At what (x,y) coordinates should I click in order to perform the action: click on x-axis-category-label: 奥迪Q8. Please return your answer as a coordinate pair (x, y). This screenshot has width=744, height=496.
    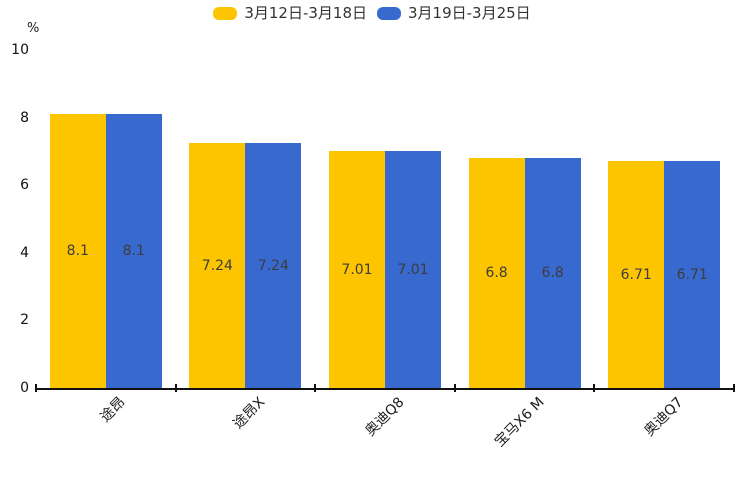
    Looking at the image, I should click on (385, 417).